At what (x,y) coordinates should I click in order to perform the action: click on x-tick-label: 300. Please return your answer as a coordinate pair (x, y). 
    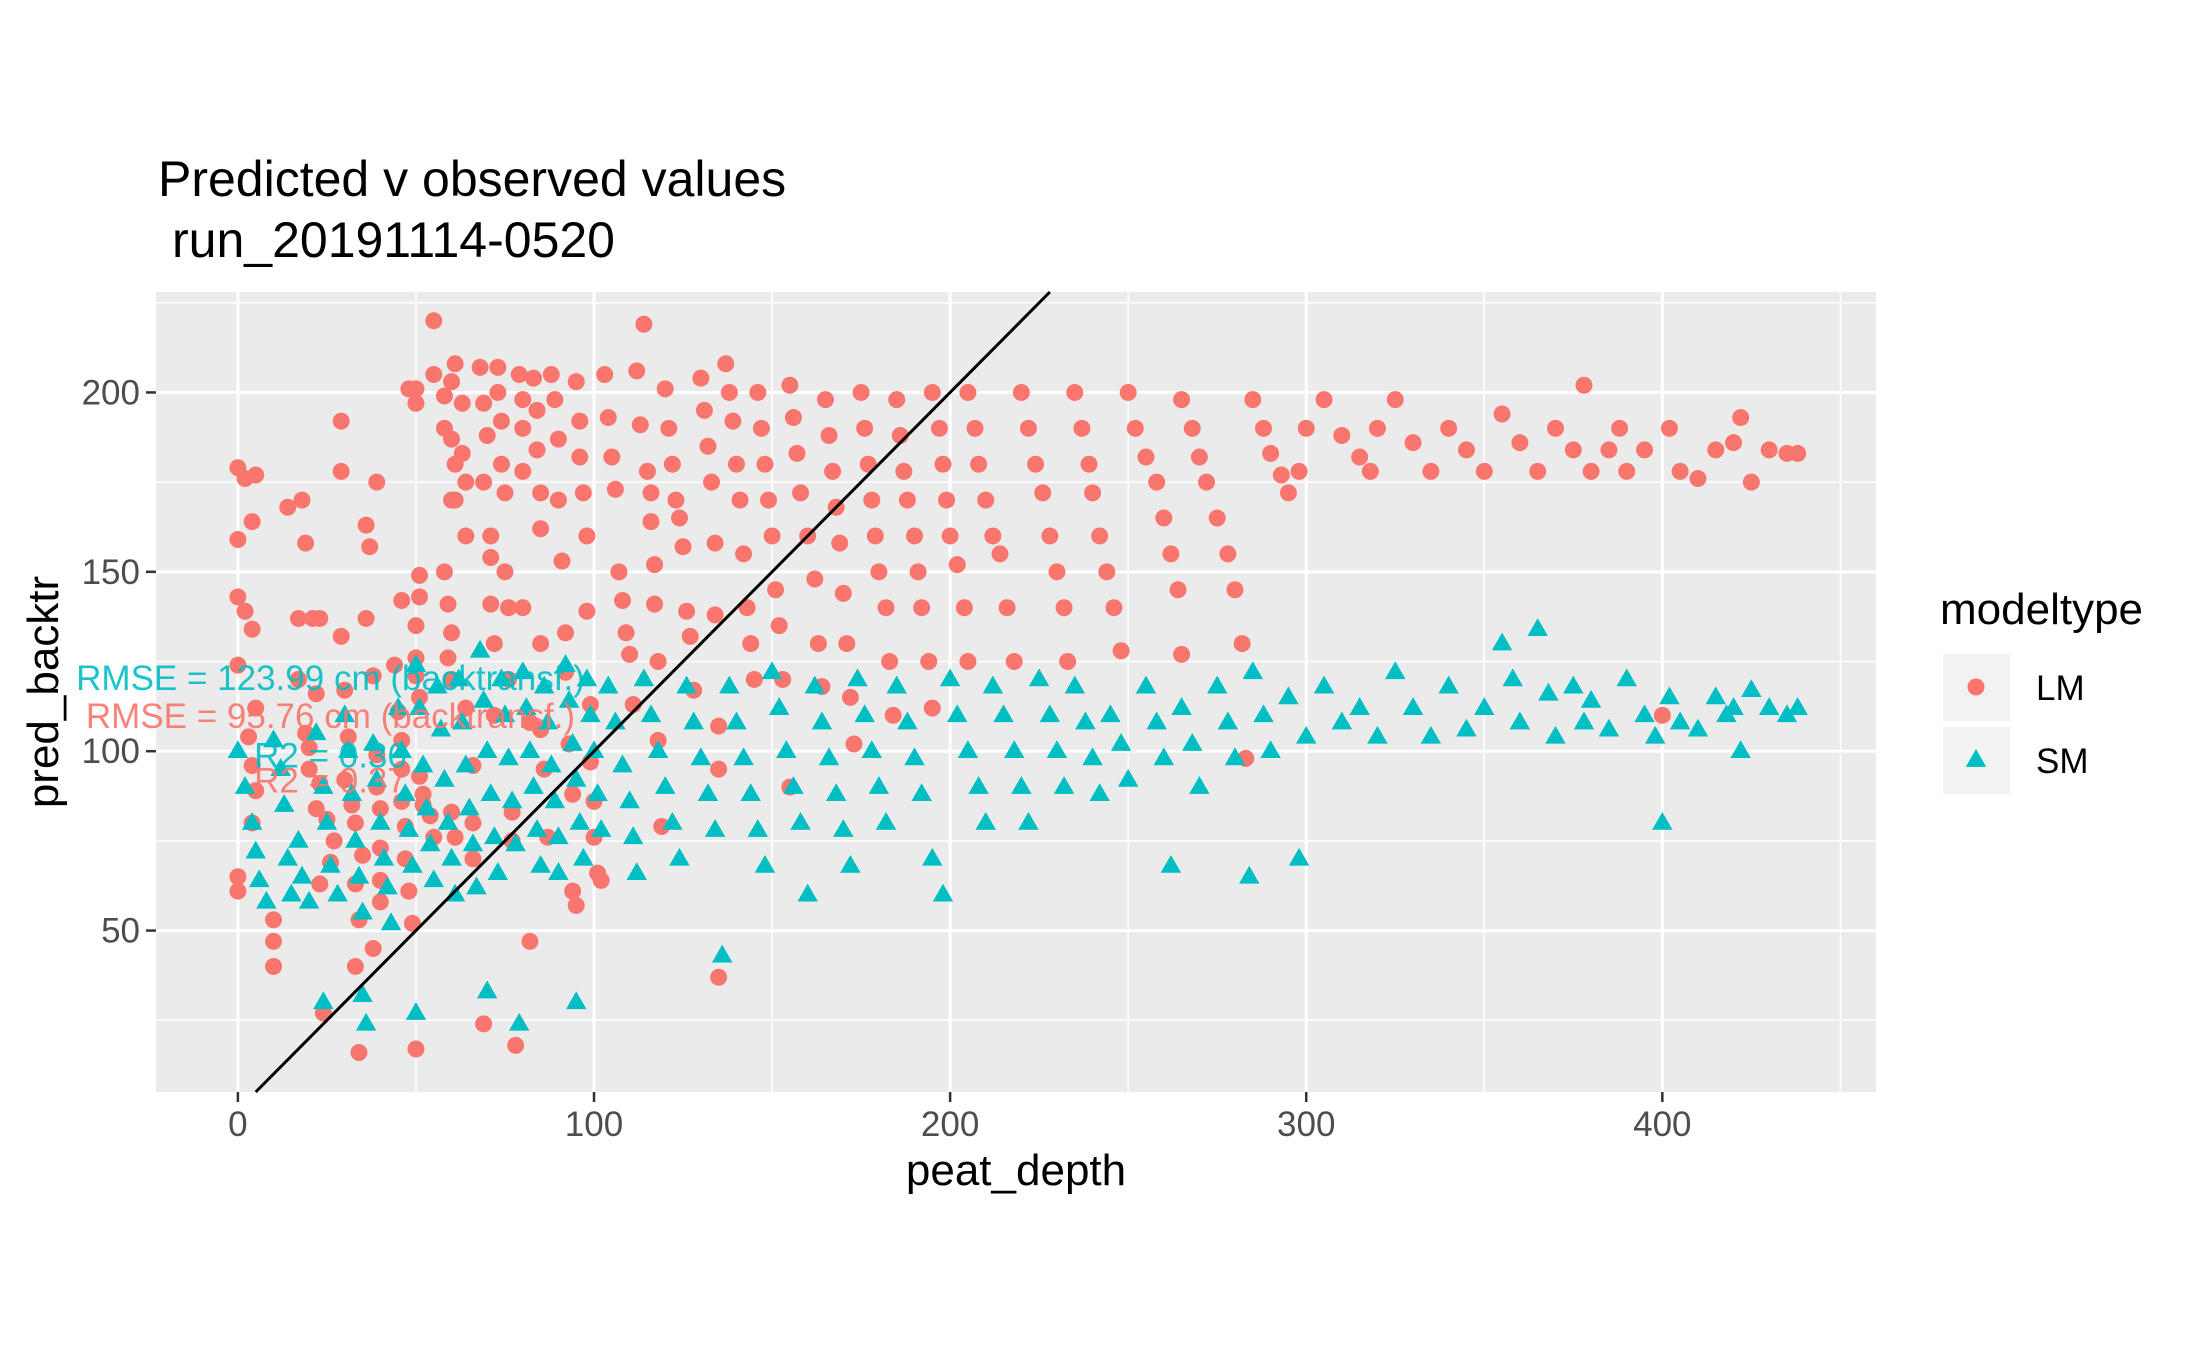
    Looking at the image, I should click on (1306, 1124).